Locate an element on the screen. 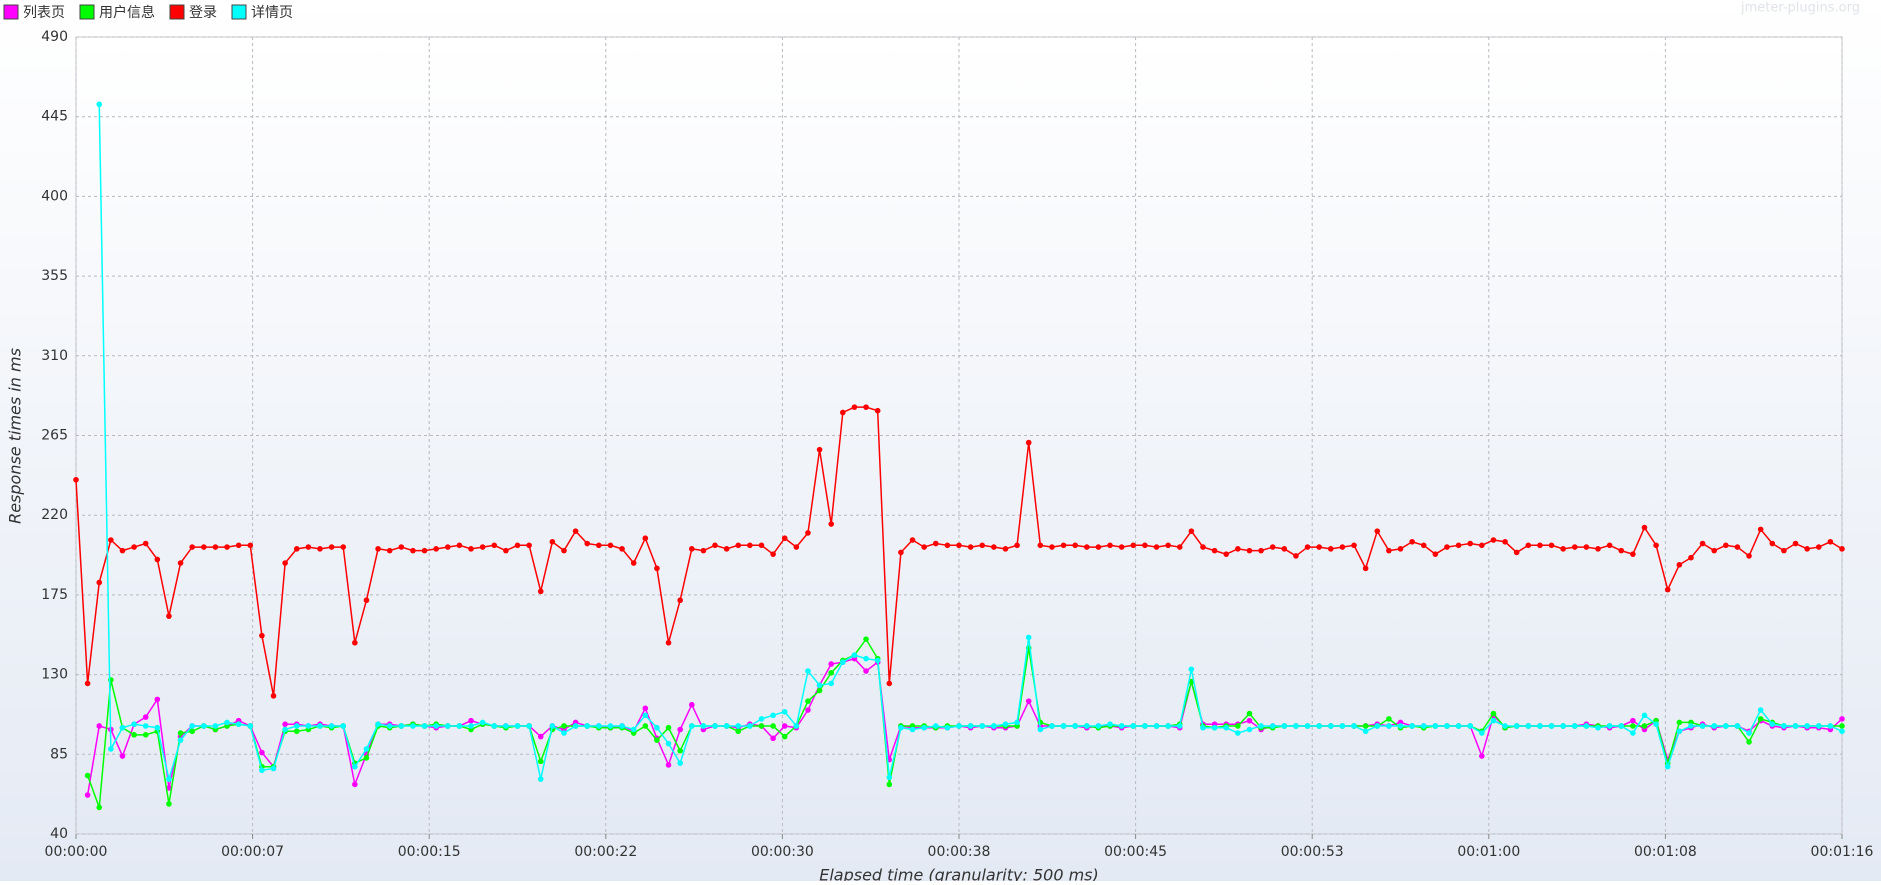  x-tick-label: 00:01:00 is located at coordinates (1488, 852).